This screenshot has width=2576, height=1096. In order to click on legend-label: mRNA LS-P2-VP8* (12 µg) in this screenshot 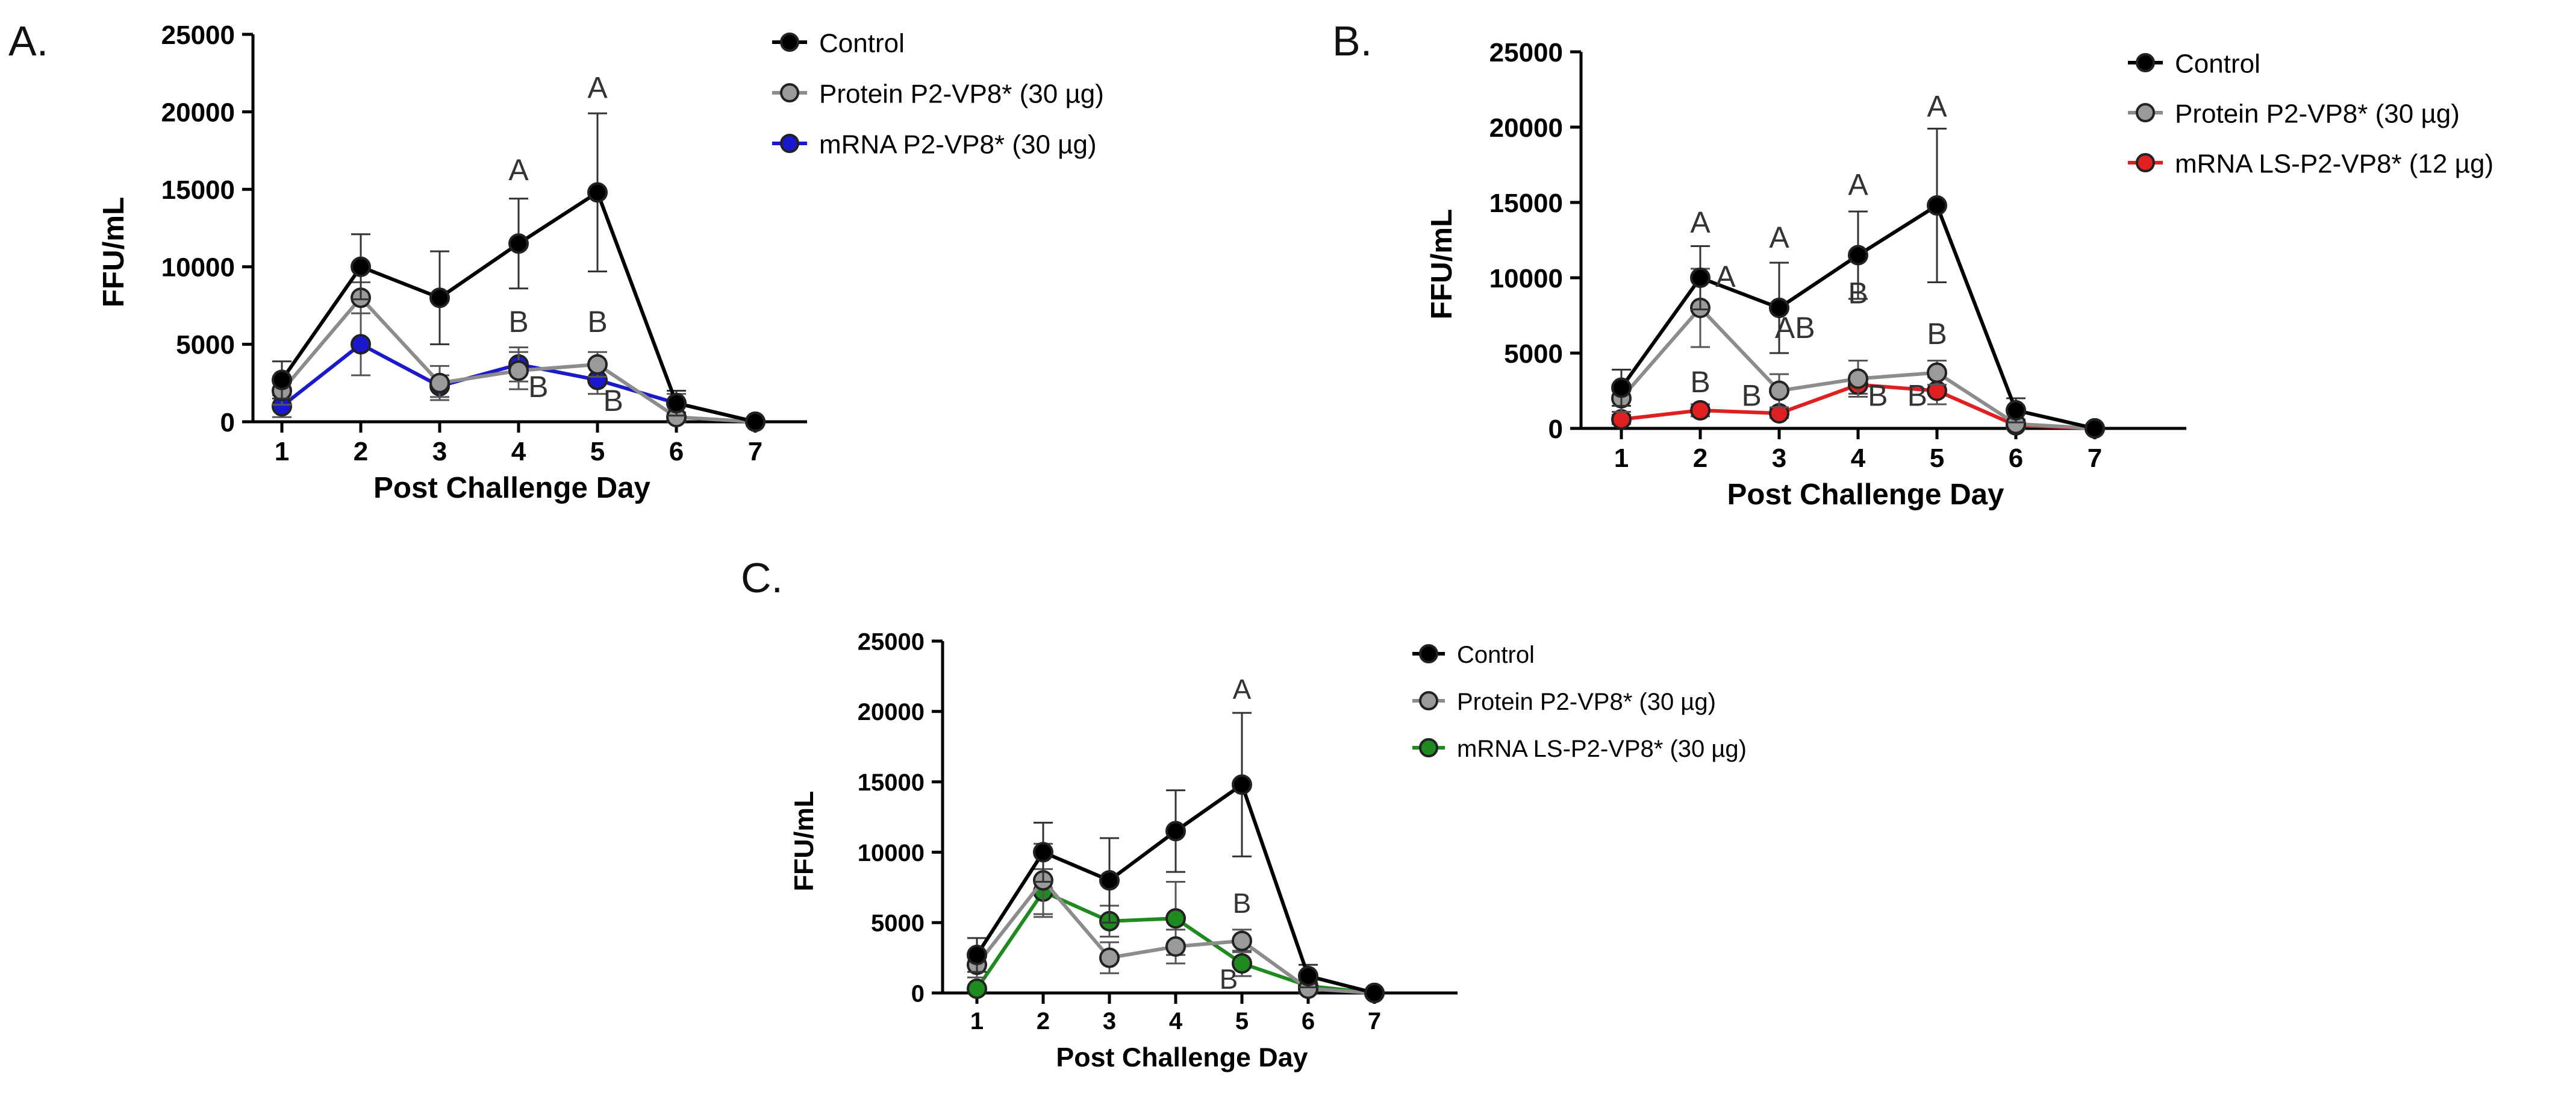, I will do `click(2334, 164)`.